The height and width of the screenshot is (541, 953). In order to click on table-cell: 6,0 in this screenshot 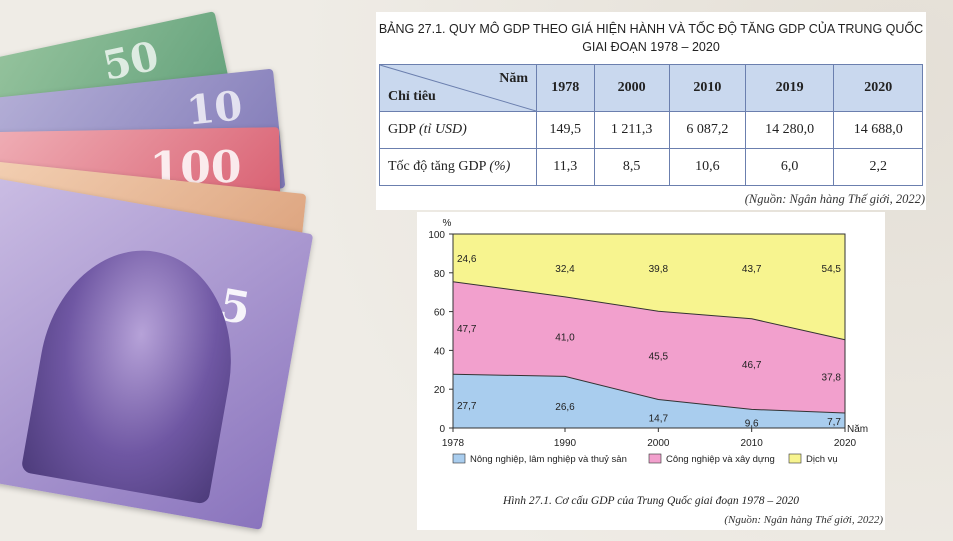, I will do `click(789, 167)`.